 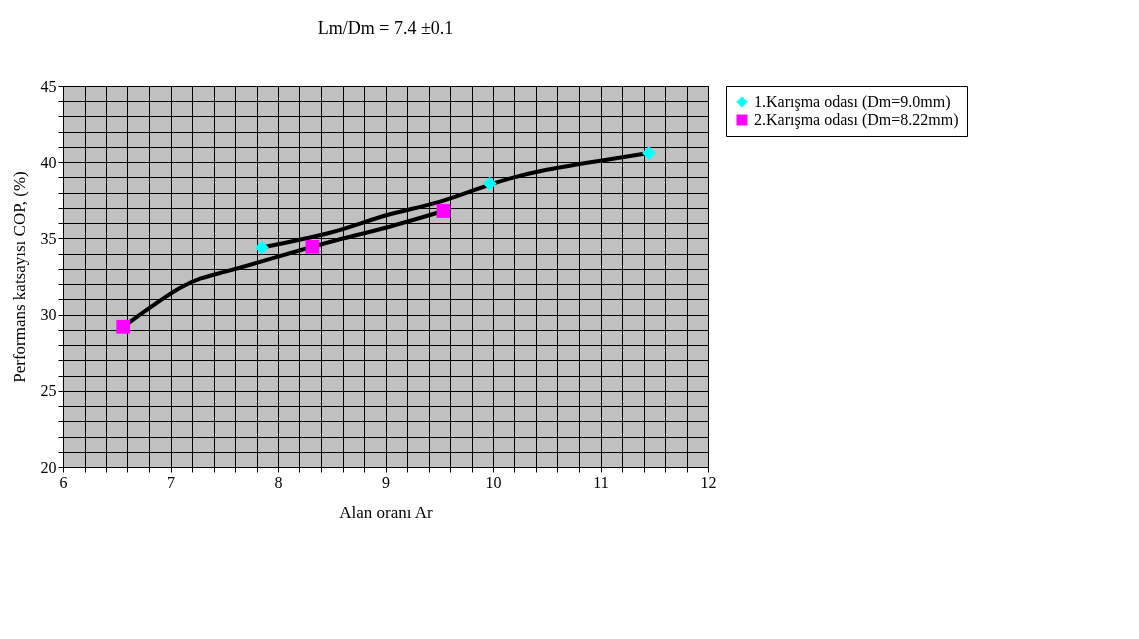 What do you see at coordinates (48, 391) in the screenshot?
I see `y-tick-label: 25` at bounding box center [48, 391].